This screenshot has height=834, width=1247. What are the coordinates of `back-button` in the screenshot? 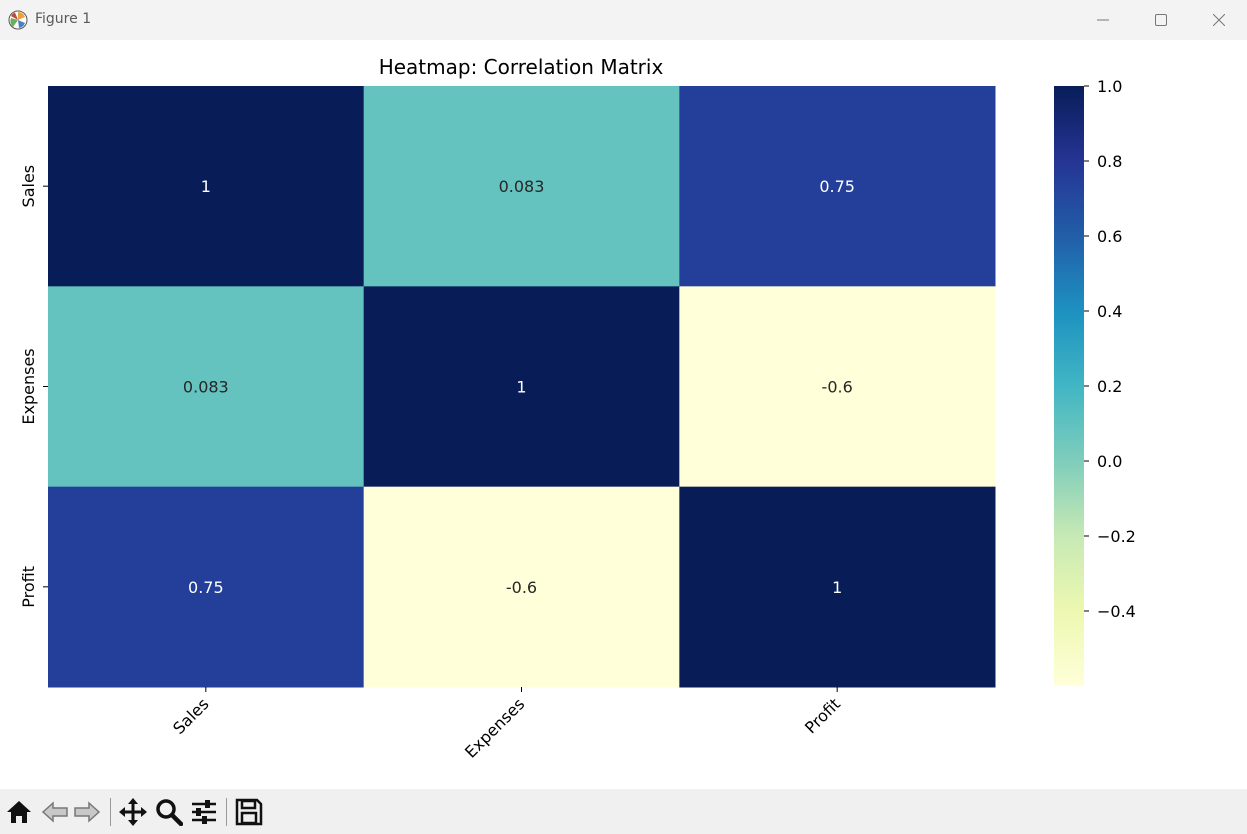 It's located at (55, 812).